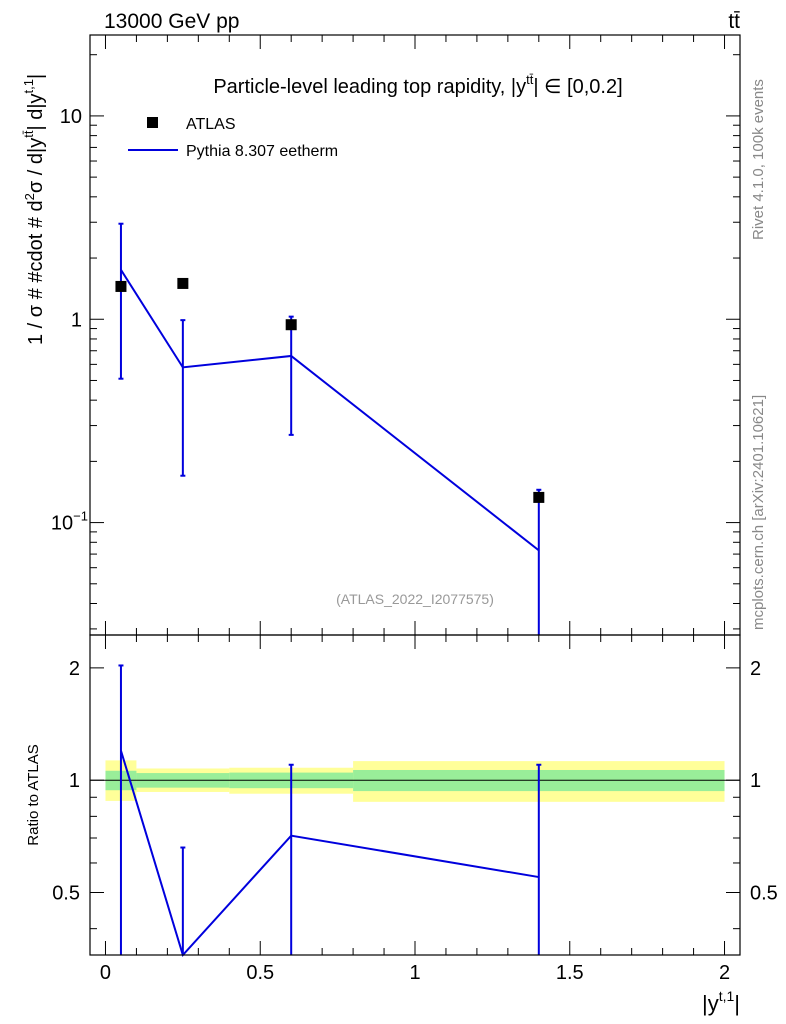 This screenshot has height=1024, width=786. What do you see at coordinates (211, 124) in the screenshot?
I see `legend-atlas-label: ATLAS` at bounding box center [211, 124].